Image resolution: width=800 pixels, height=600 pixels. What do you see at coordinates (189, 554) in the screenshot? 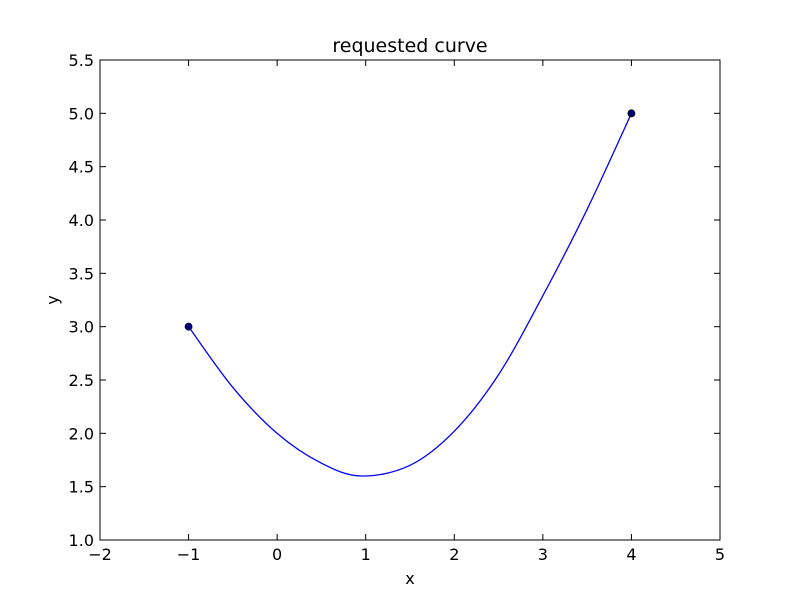
I see `x-tick-label: −1` at bounding box center [189, 554].